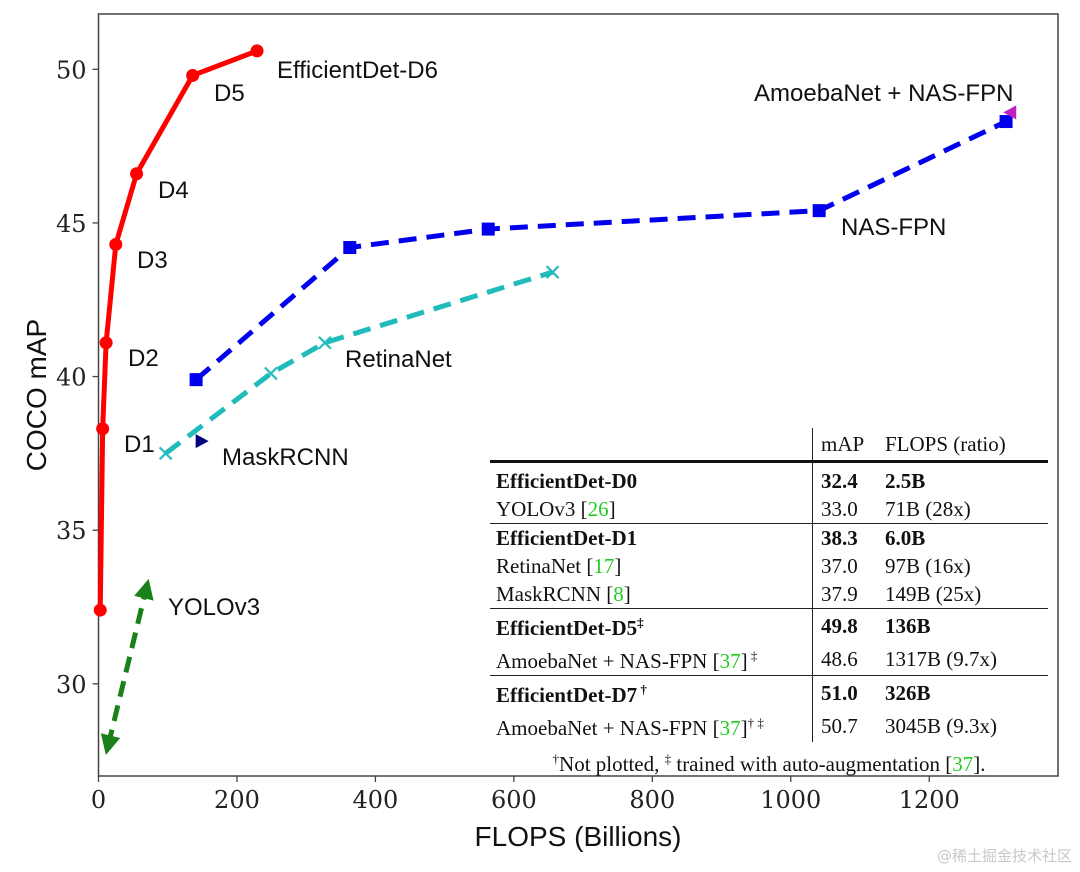  What do you see at coordinates (71, 70) in the screenshot?
I see `y-tick-label: 50` at bounding box center [71, 70].